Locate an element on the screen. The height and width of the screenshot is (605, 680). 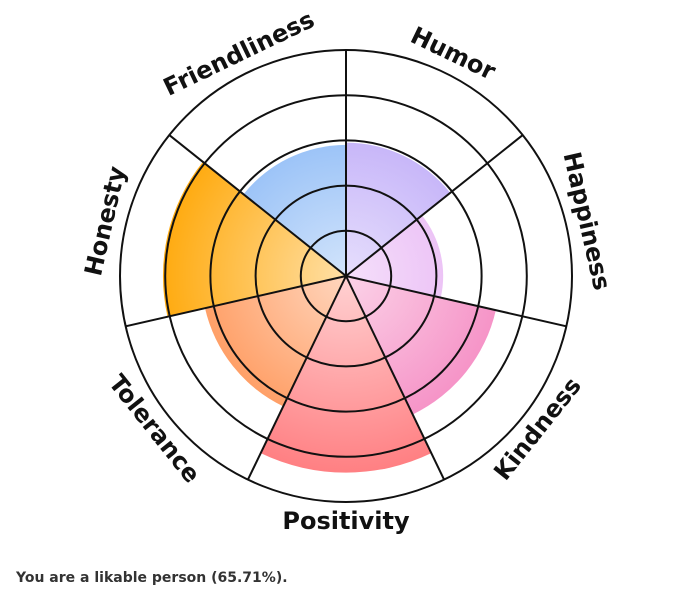
category-label: Friendliness is located at coordinates (239, 53).